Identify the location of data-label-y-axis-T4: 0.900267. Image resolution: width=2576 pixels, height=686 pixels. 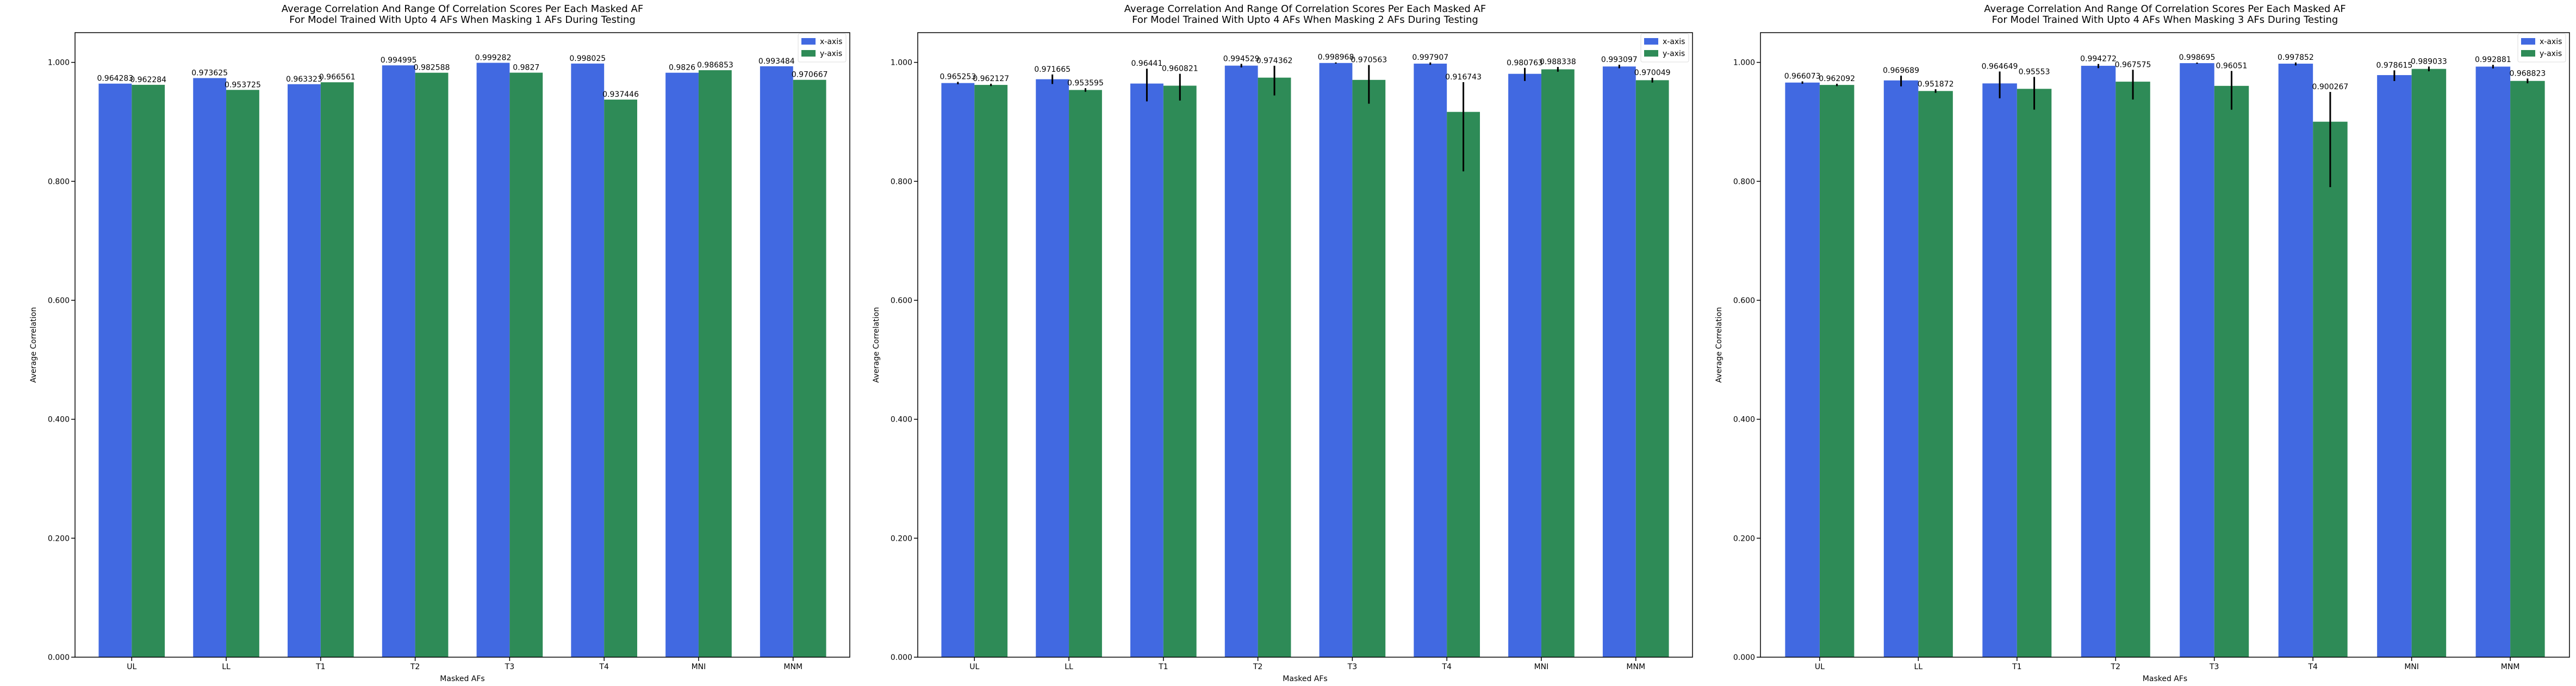
(2330, 87).